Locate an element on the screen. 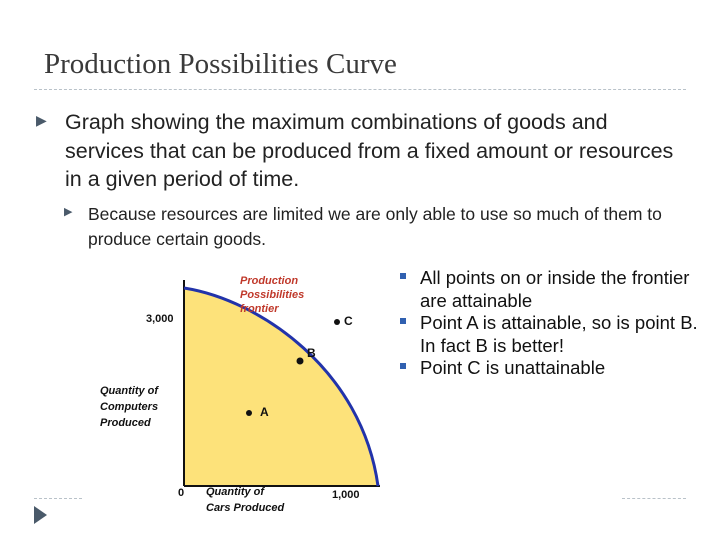  frontier-label-line1: Production is located at coordinates (269, 281).